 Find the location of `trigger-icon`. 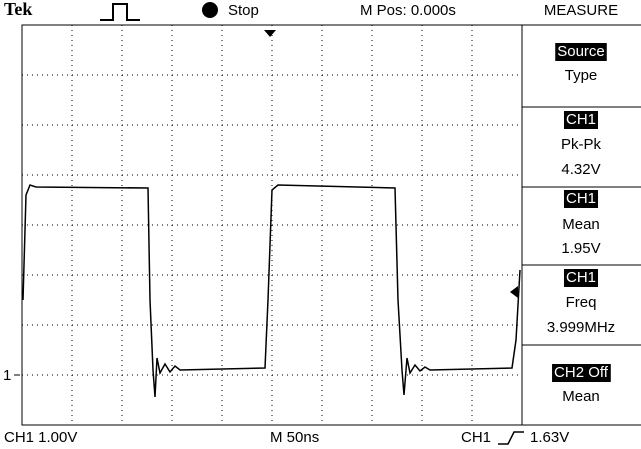

trigger-icon is located at coordinates (120, 12).